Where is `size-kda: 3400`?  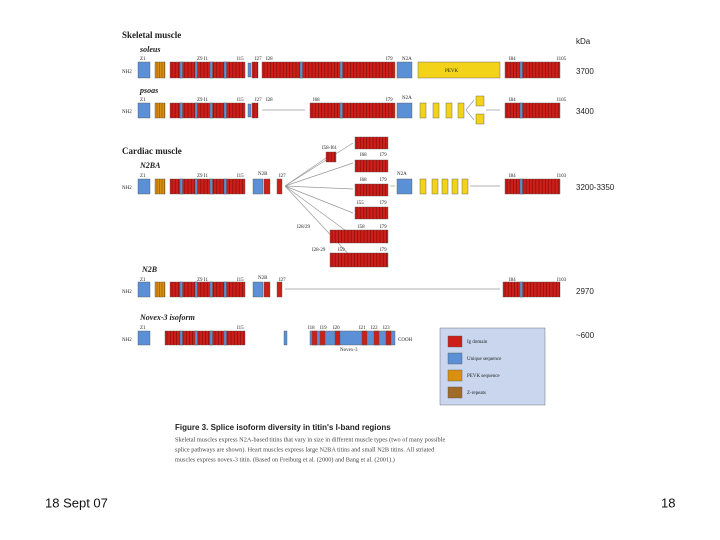
size-kda: 3400 is located at coordinates (585, 111).